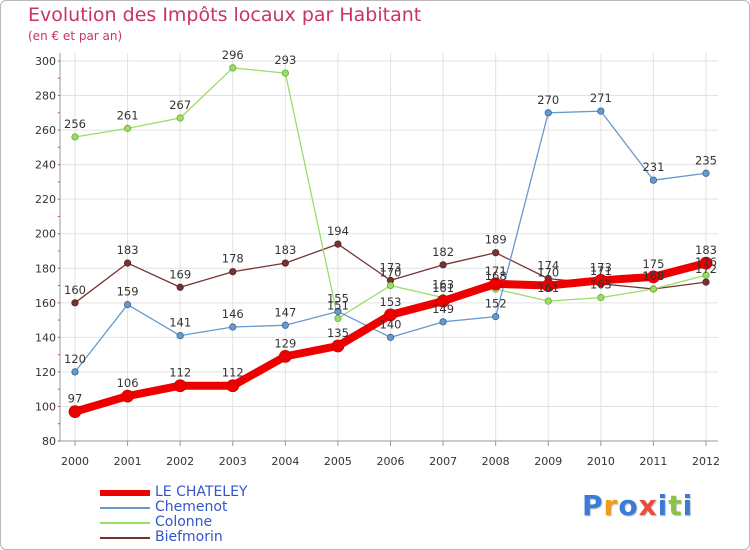 Image resolution: width=750 pixels, height=550 pixels. I want to click on data-label: 256, so click(75, 124).